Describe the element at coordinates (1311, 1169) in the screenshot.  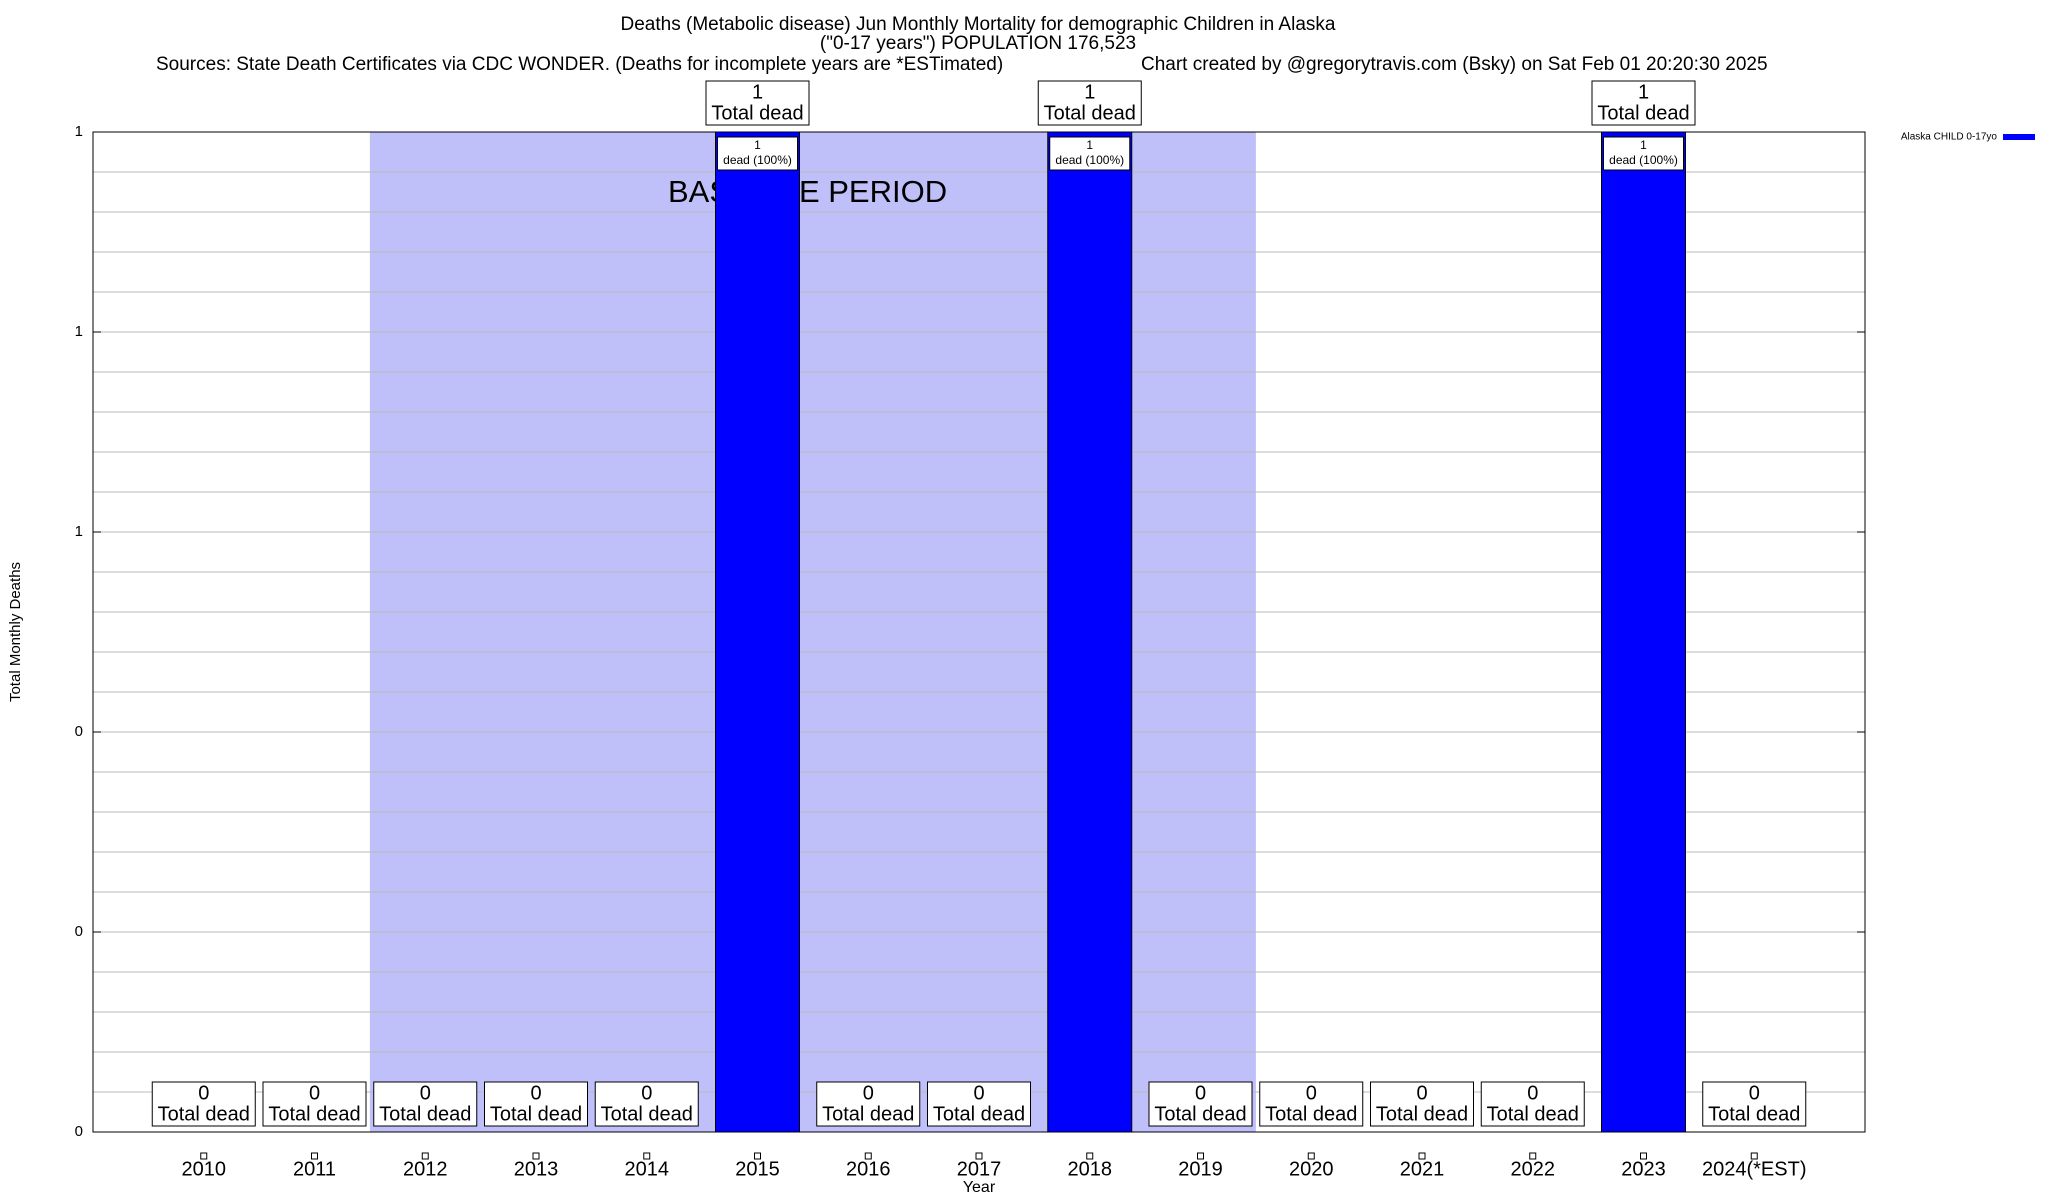
I see `x-tick-label: 2020` at that location.